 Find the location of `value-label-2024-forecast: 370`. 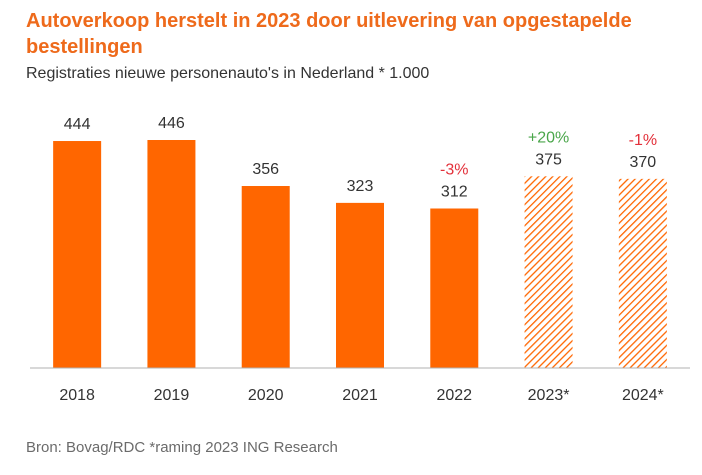

value-label-2024-forecast: 370 is located at coordinates (643, 162).